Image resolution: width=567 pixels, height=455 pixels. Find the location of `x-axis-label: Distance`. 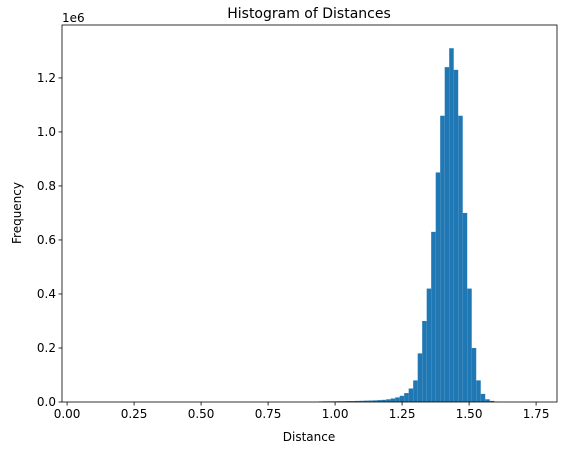

x-axis-label: Distance is located at coordinates (309, 437).